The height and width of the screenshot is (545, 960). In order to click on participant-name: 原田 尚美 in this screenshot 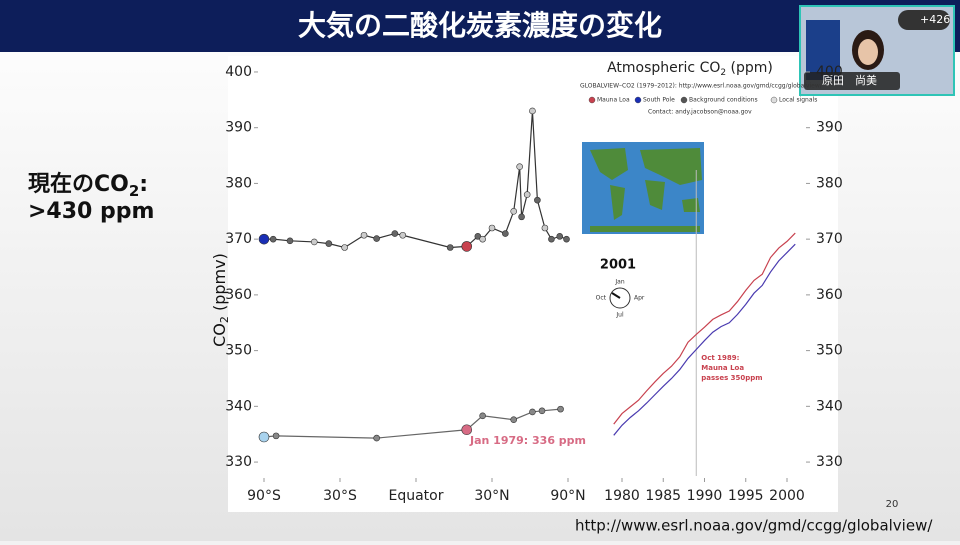, I will do `click(849, 80)`.